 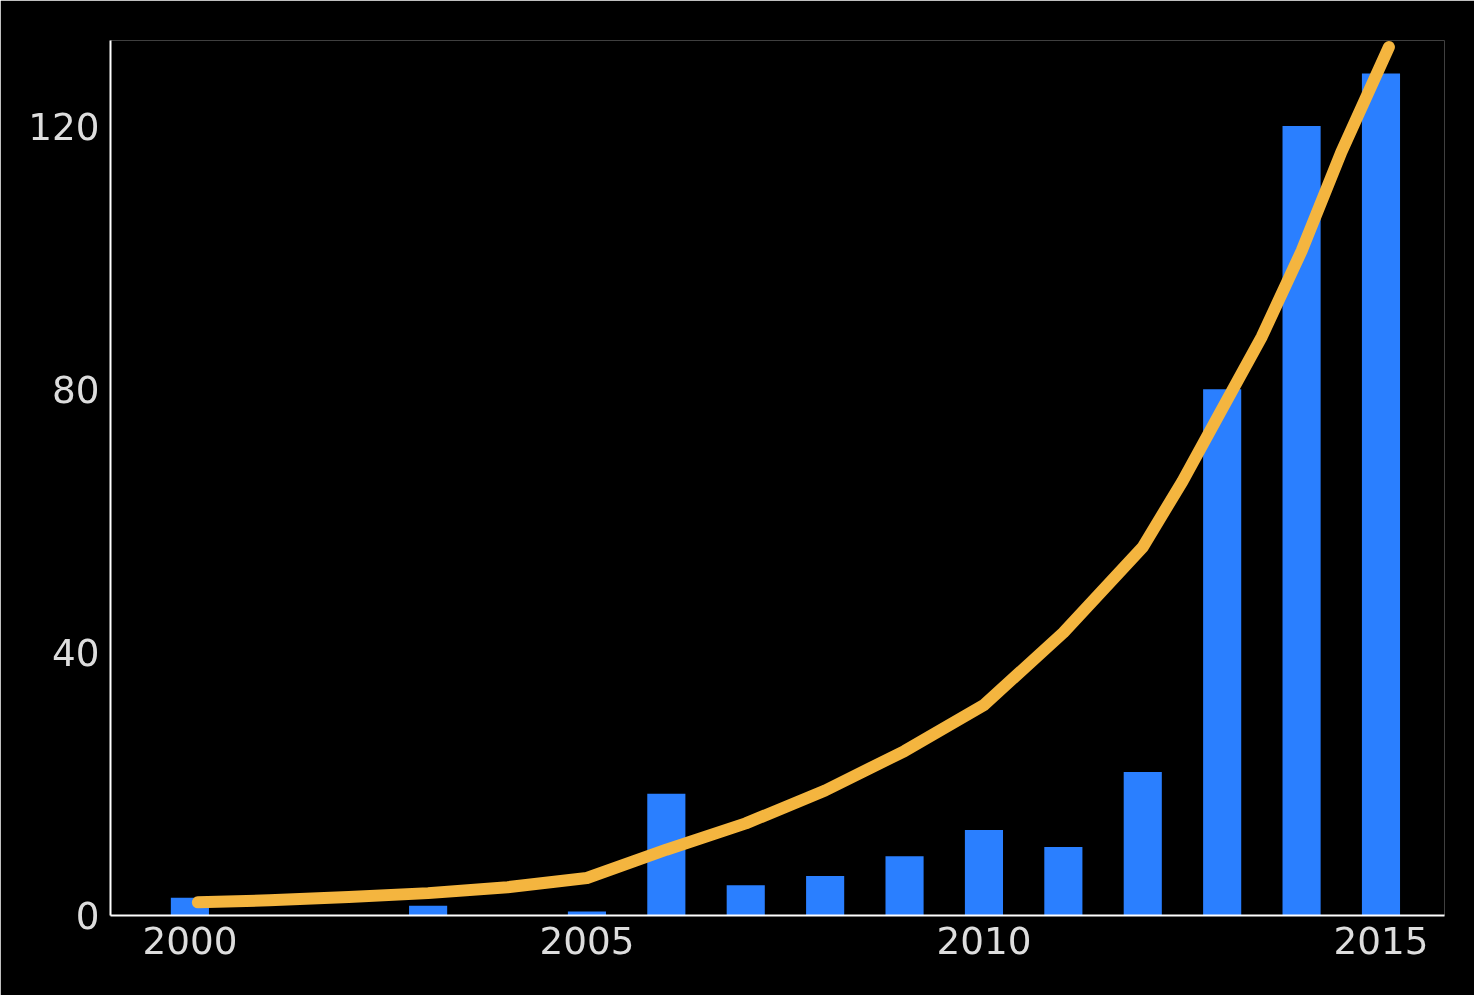 What do you see at coordinates (1381, 940) in the screenshot?
I see `x-tick-label: 2015` at bounding box center [1381, 940].